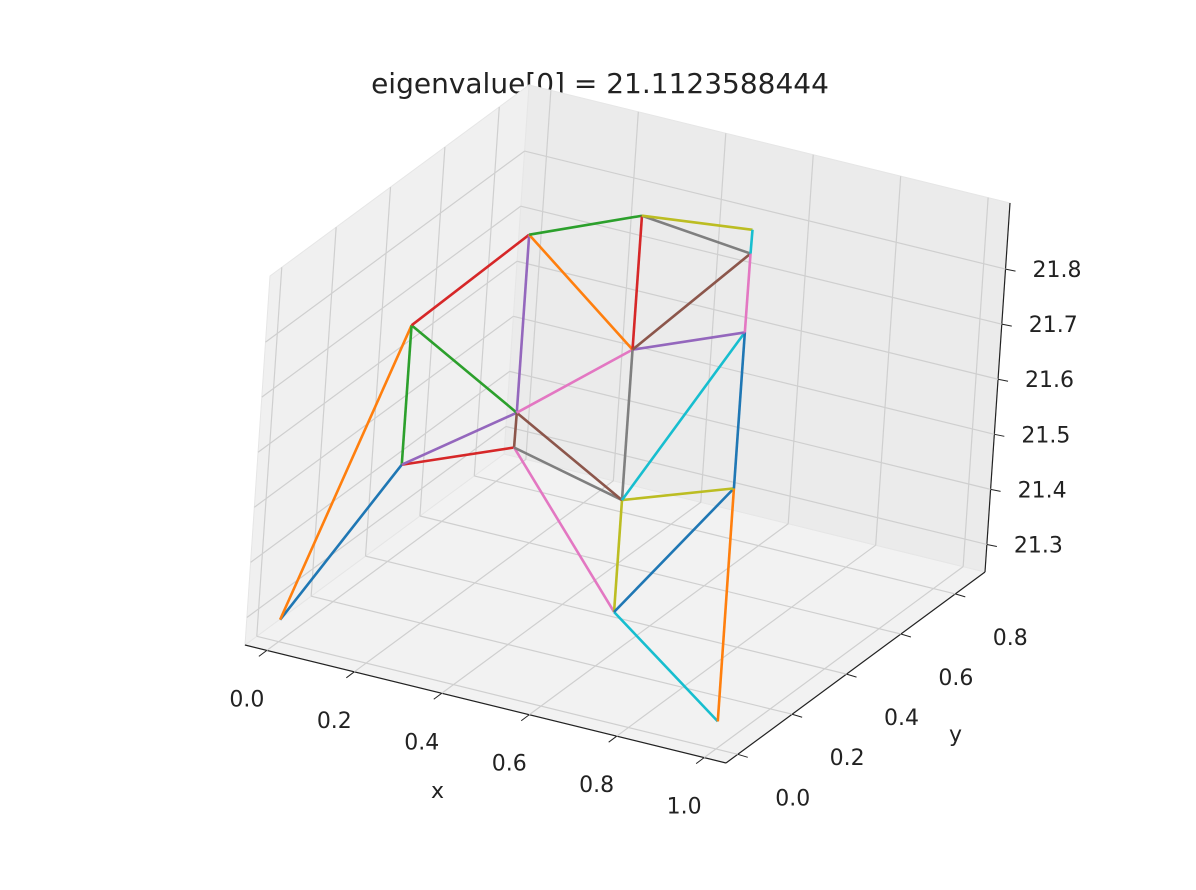 The width and height of the screenshot is (1196, 890). What do you see at coordinates (421, 742) in the screenshot?
I see `x-tick-label: 0.4` at bounding box center [421, 742].